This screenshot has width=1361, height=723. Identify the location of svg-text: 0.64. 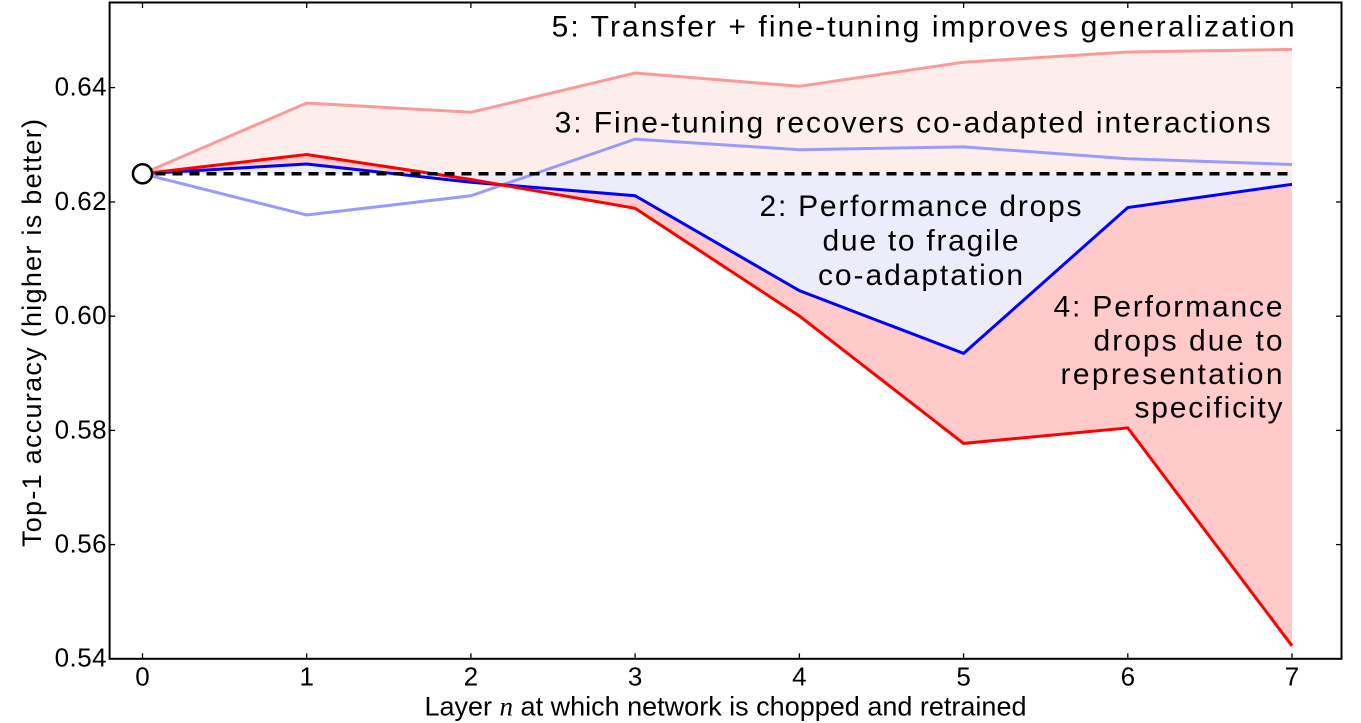
(81, 87).